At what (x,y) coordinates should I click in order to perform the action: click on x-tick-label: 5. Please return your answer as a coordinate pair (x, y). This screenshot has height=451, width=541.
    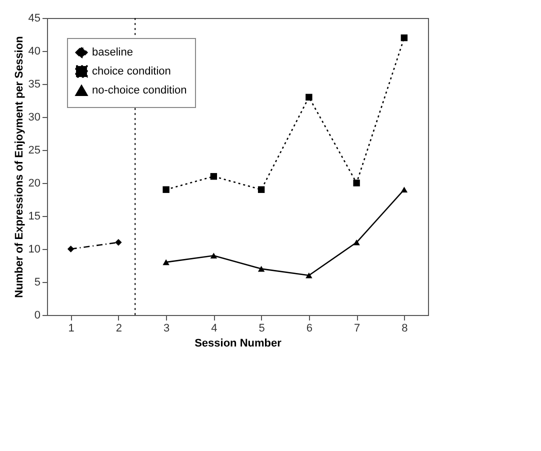
    Looking at the image, I should click on (261, 328).